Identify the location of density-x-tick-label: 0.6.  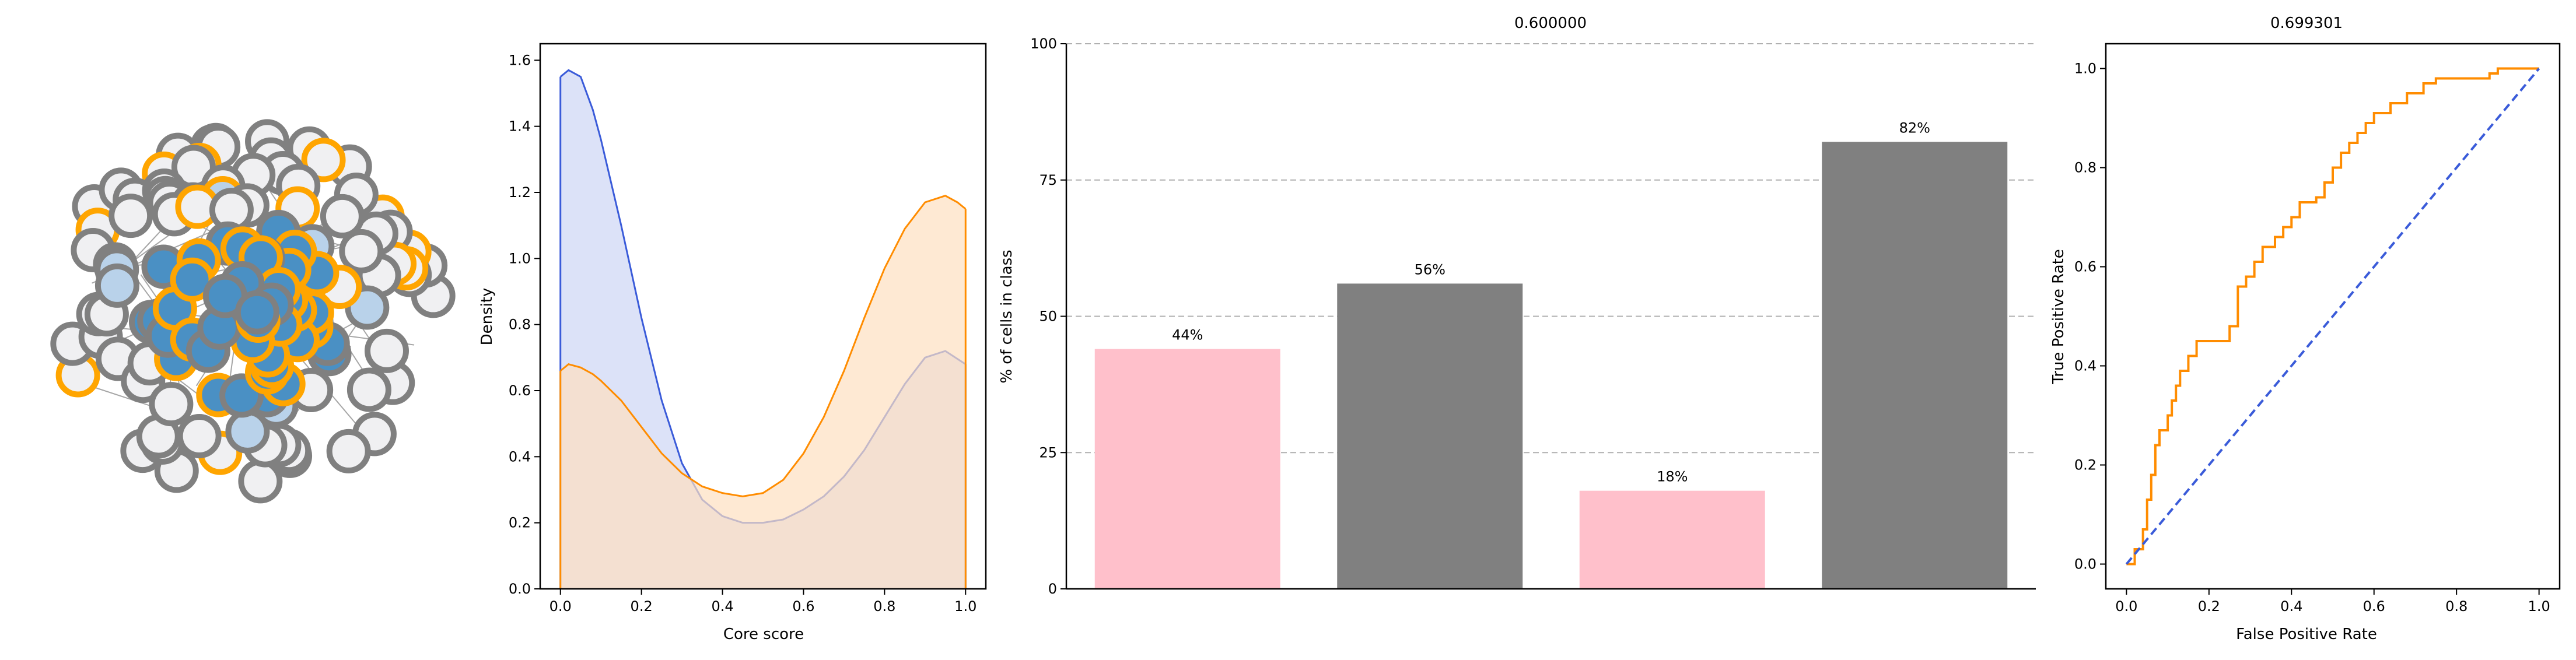
(803, 606).